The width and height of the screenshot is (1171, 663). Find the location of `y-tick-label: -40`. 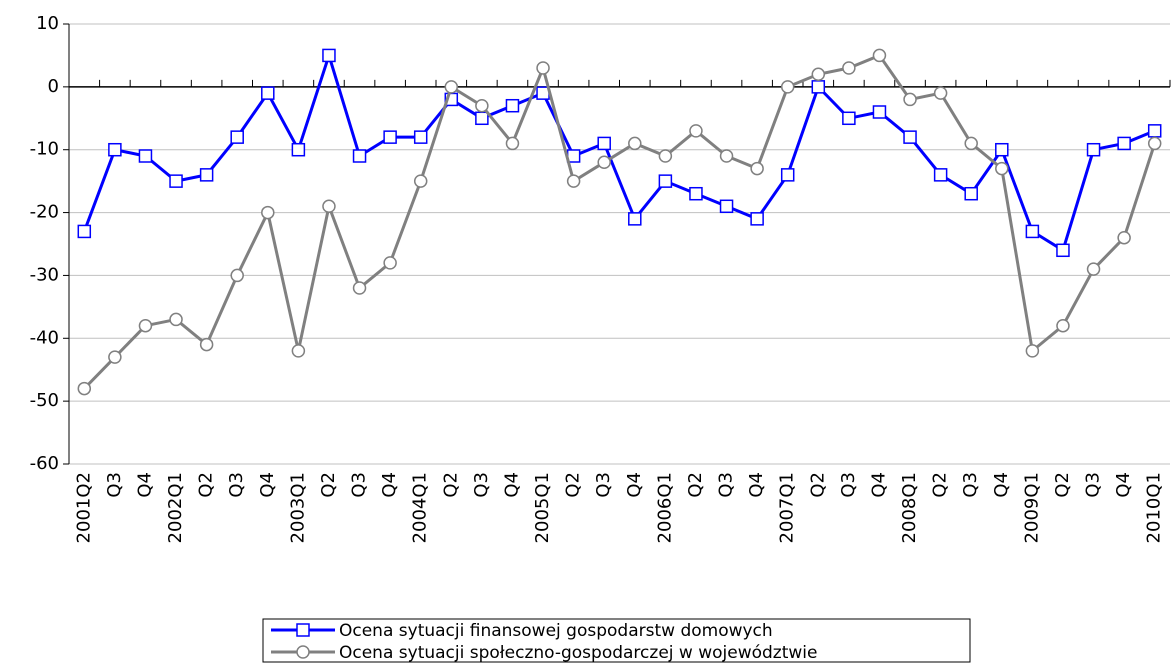

y-tick-label: -40 is located at coordinates (44, 337).